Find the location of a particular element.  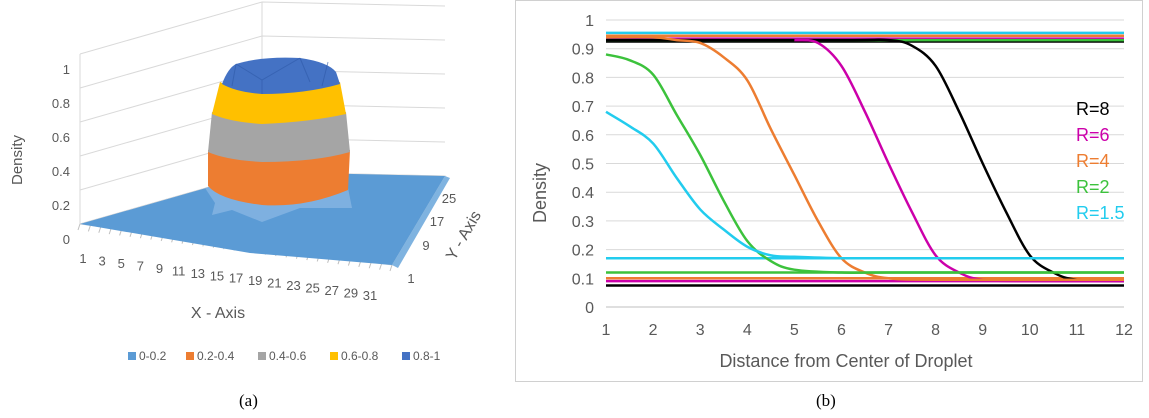

x-tick-label: 2 is located at coordinates (653, 330).